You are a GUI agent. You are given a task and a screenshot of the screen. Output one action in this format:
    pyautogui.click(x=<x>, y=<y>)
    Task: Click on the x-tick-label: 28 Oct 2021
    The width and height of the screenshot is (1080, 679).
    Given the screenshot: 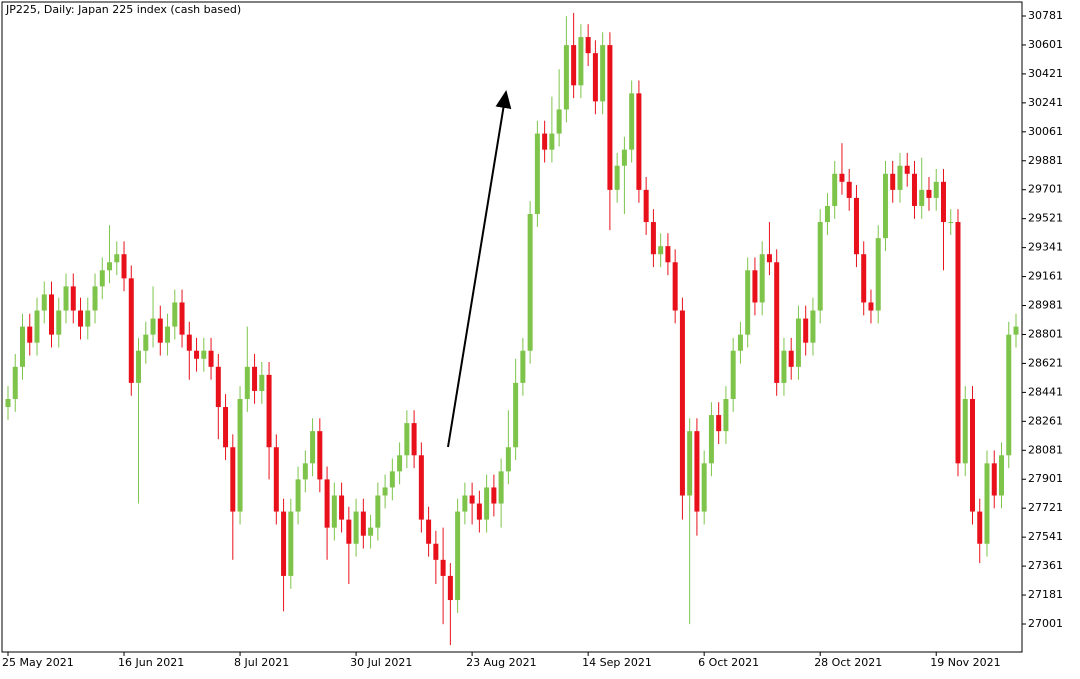 What is the action you would take?
    pyautogui.click(x=848, y=662)
    